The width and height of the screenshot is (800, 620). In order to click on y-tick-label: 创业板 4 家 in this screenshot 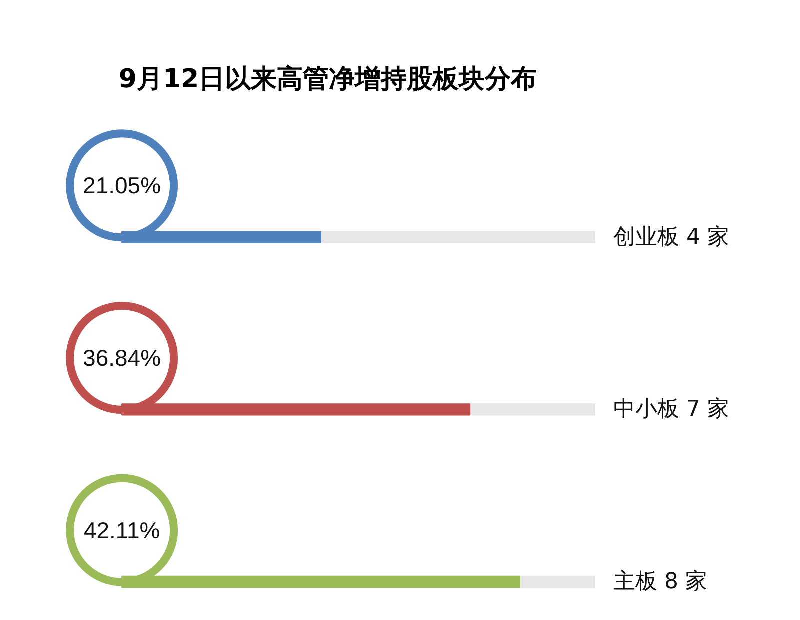, I will do `click(672, 237)`.